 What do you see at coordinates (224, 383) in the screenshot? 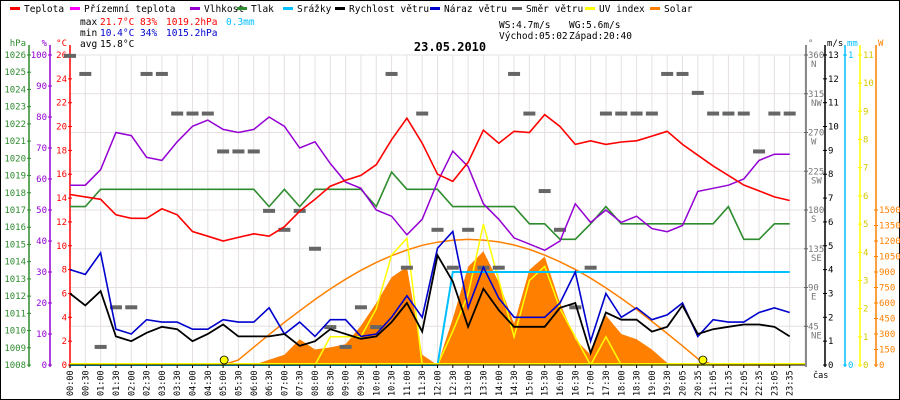
I see `x-tick-label: 05:00` at bounding box center [224, 383].